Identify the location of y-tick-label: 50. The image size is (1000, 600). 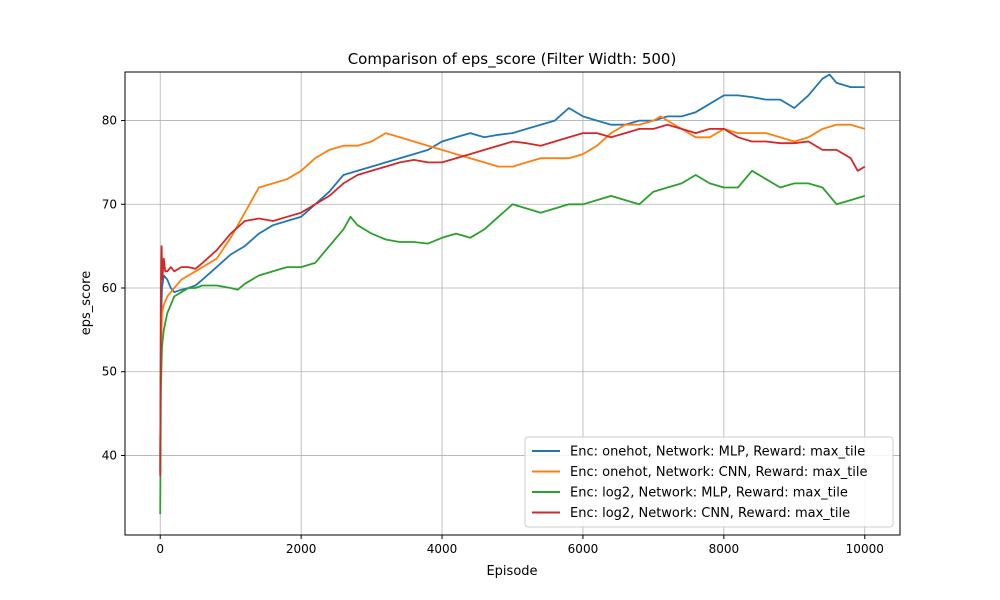
(109, 372).